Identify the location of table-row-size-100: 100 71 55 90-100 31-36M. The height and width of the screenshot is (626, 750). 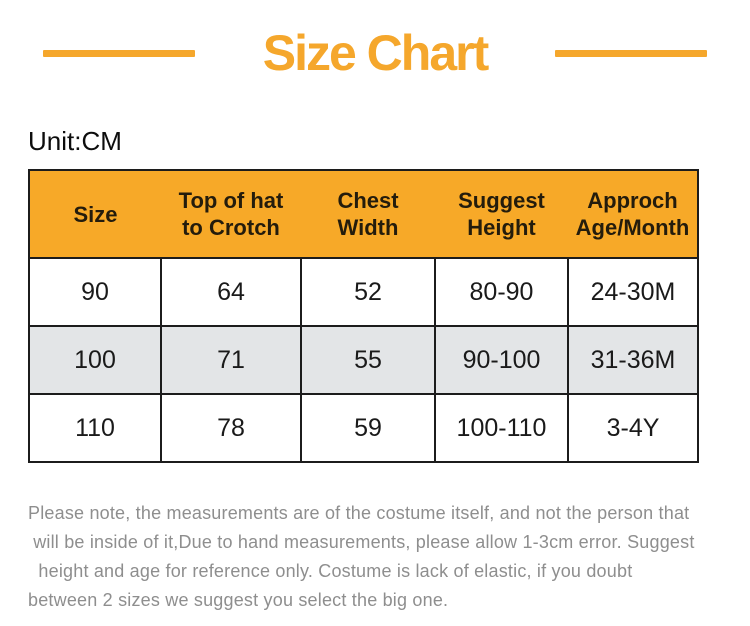
(363, 360).